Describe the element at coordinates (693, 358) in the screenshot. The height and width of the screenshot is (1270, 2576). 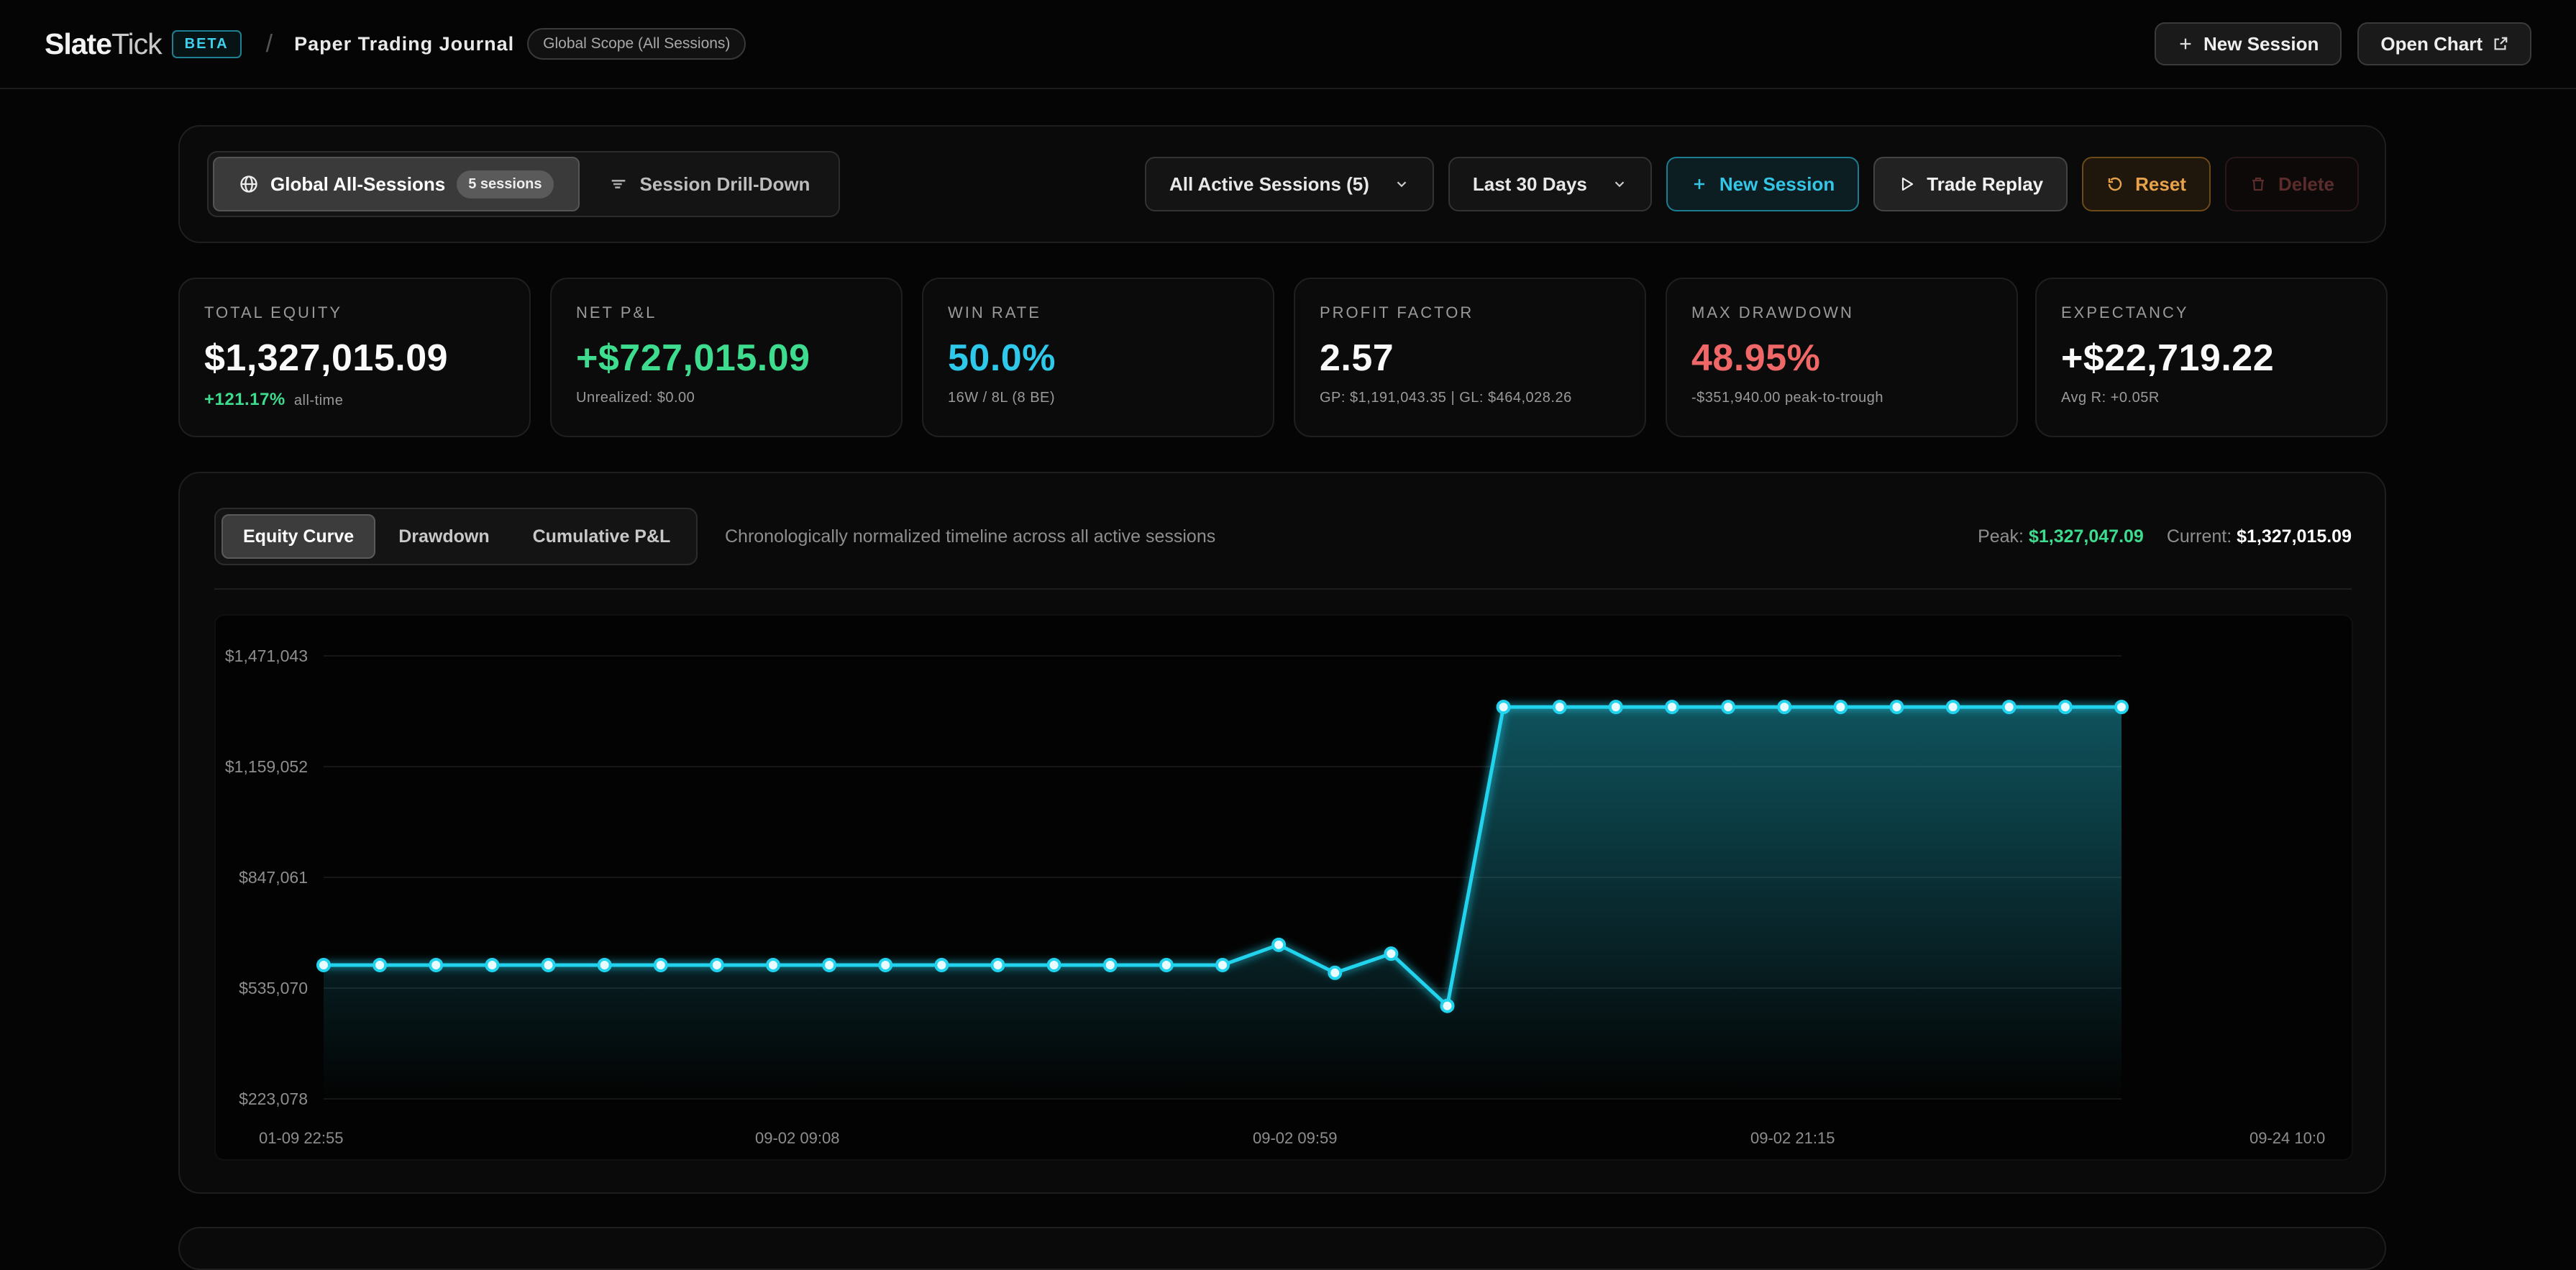
I see `stat-value: +$727,015.09` at that location.